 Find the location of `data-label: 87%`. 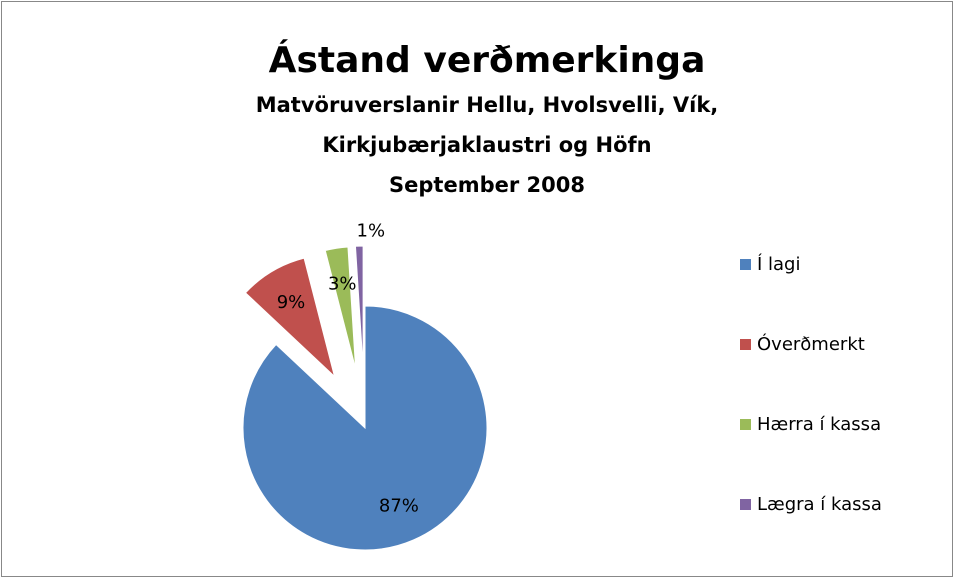

data-label: 87% is located at coordinates (399, 505).